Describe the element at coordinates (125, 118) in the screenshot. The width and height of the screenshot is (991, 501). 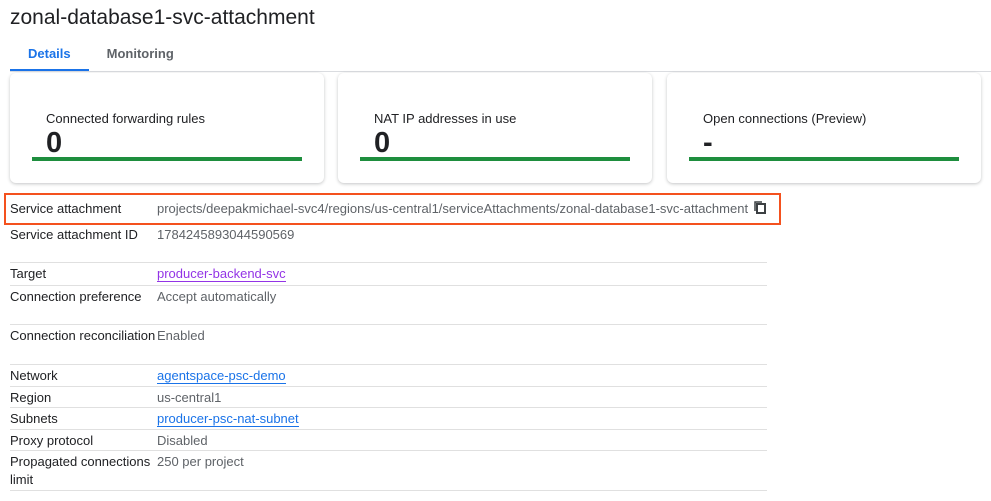
I see `metric-label: Connected forwarding rules` at that location.